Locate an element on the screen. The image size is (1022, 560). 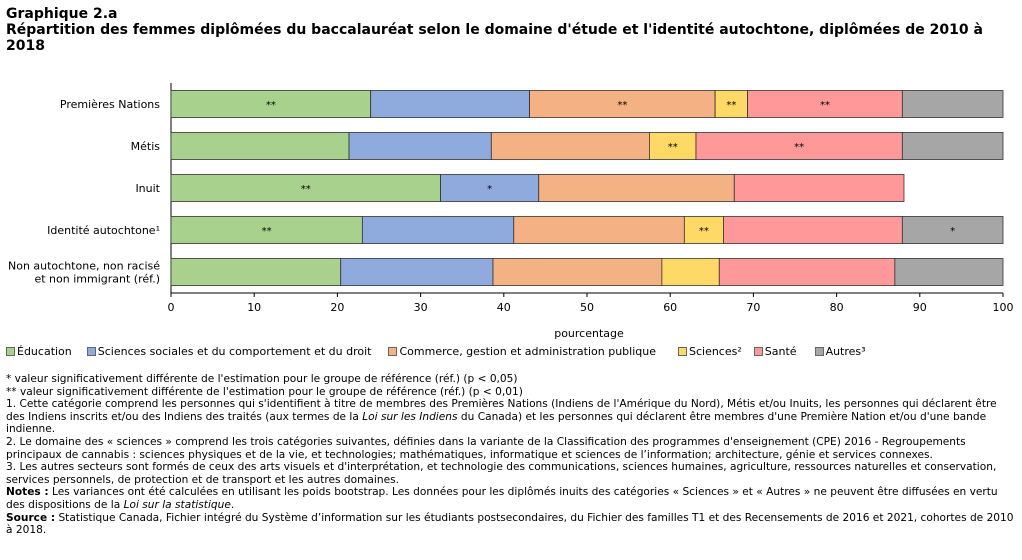
x-tick-label: 30 is located at coordinates (421, 307).